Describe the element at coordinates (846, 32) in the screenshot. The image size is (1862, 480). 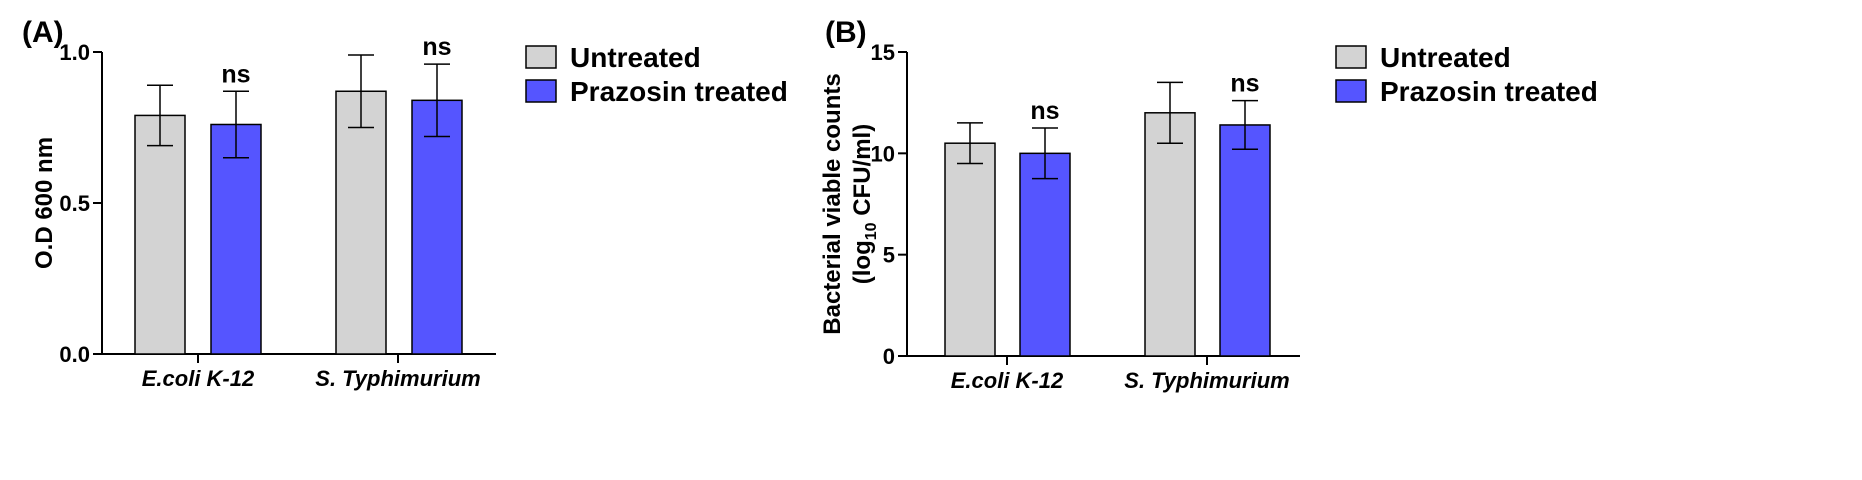
I see `panel-b-label: (B)` at that location.